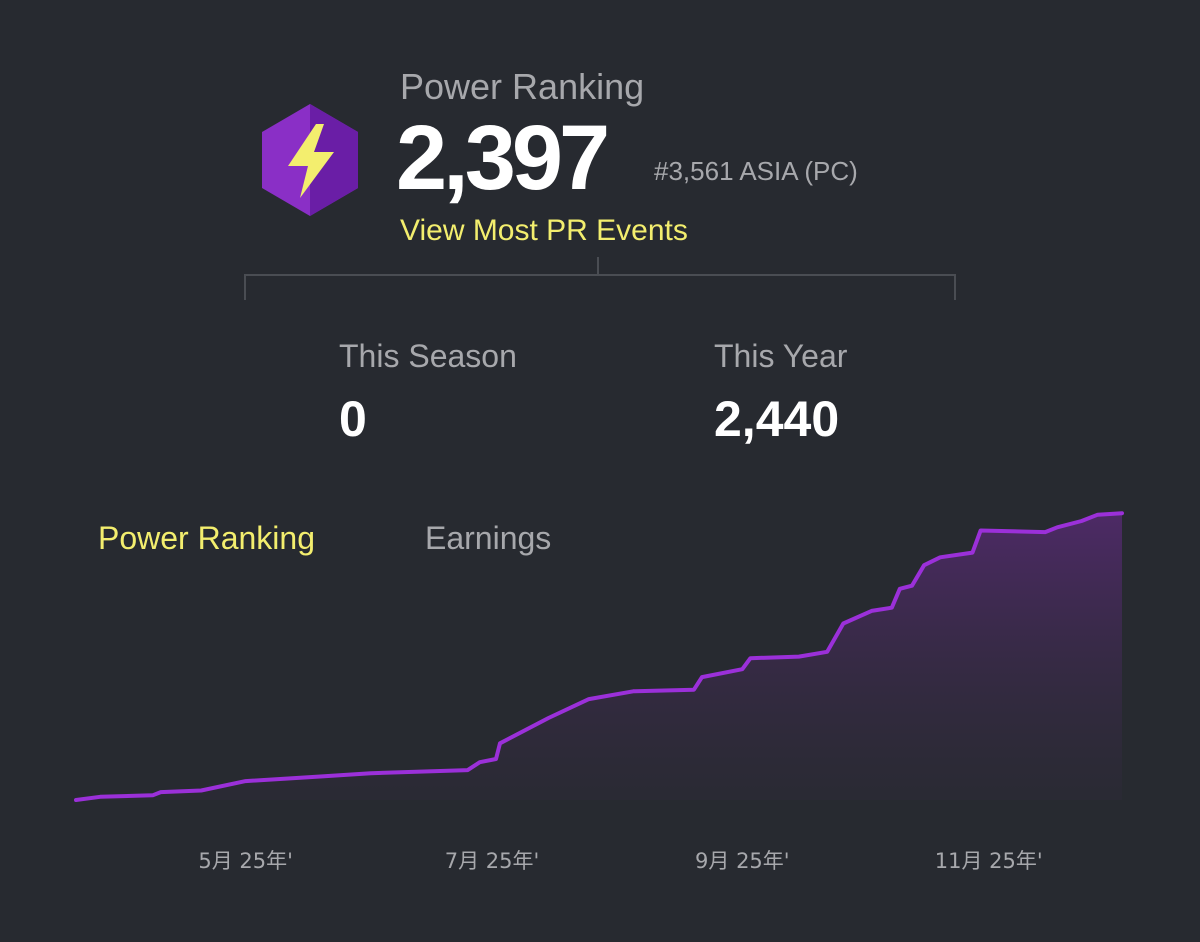 The image size is (1200, 942). What do you see at coordinates (600, 278) in the screenshot?
I see `bracket-divider` at bounding box center [600, 278].